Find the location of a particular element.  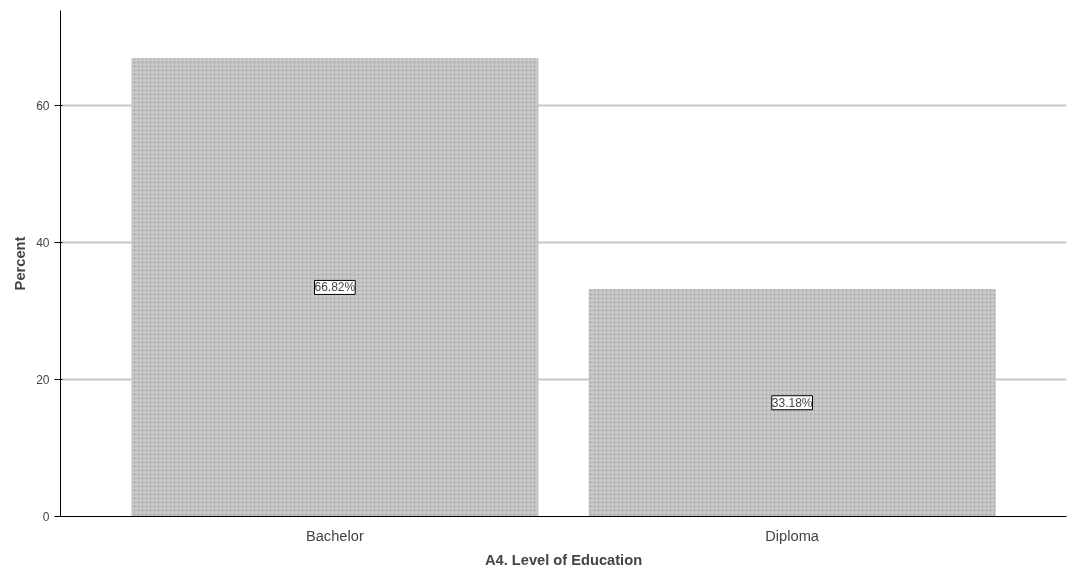

data-label: 33.18% is located at coordinates (792, 402).